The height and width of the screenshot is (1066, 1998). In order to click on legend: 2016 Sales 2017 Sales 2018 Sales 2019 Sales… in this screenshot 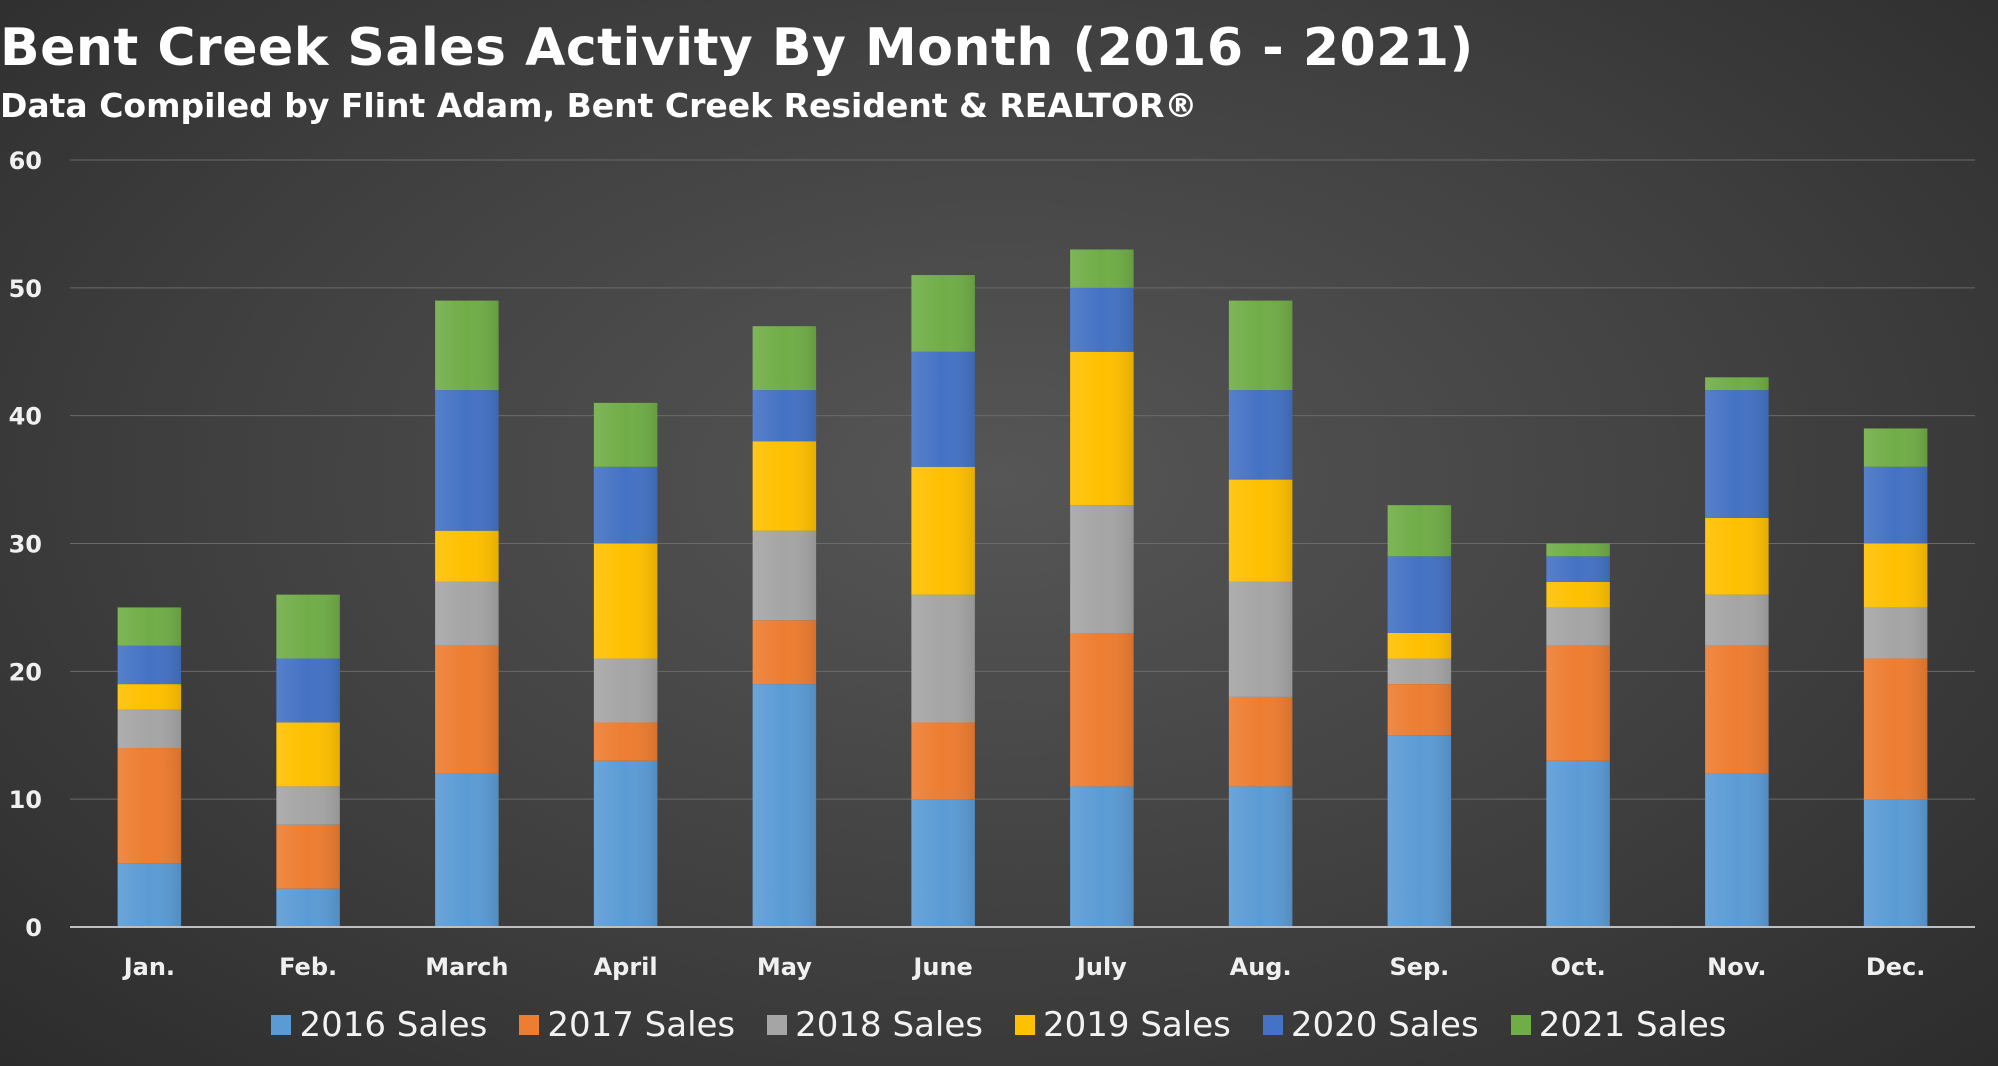, I will do `click(999, 1025)`.